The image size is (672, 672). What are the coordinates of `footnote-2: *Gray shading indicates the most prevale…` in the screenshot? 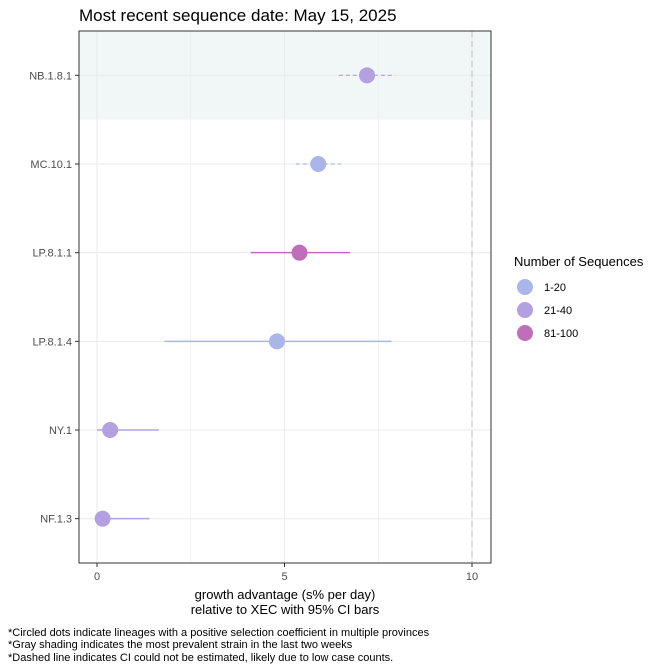 It's located at (180, 645).